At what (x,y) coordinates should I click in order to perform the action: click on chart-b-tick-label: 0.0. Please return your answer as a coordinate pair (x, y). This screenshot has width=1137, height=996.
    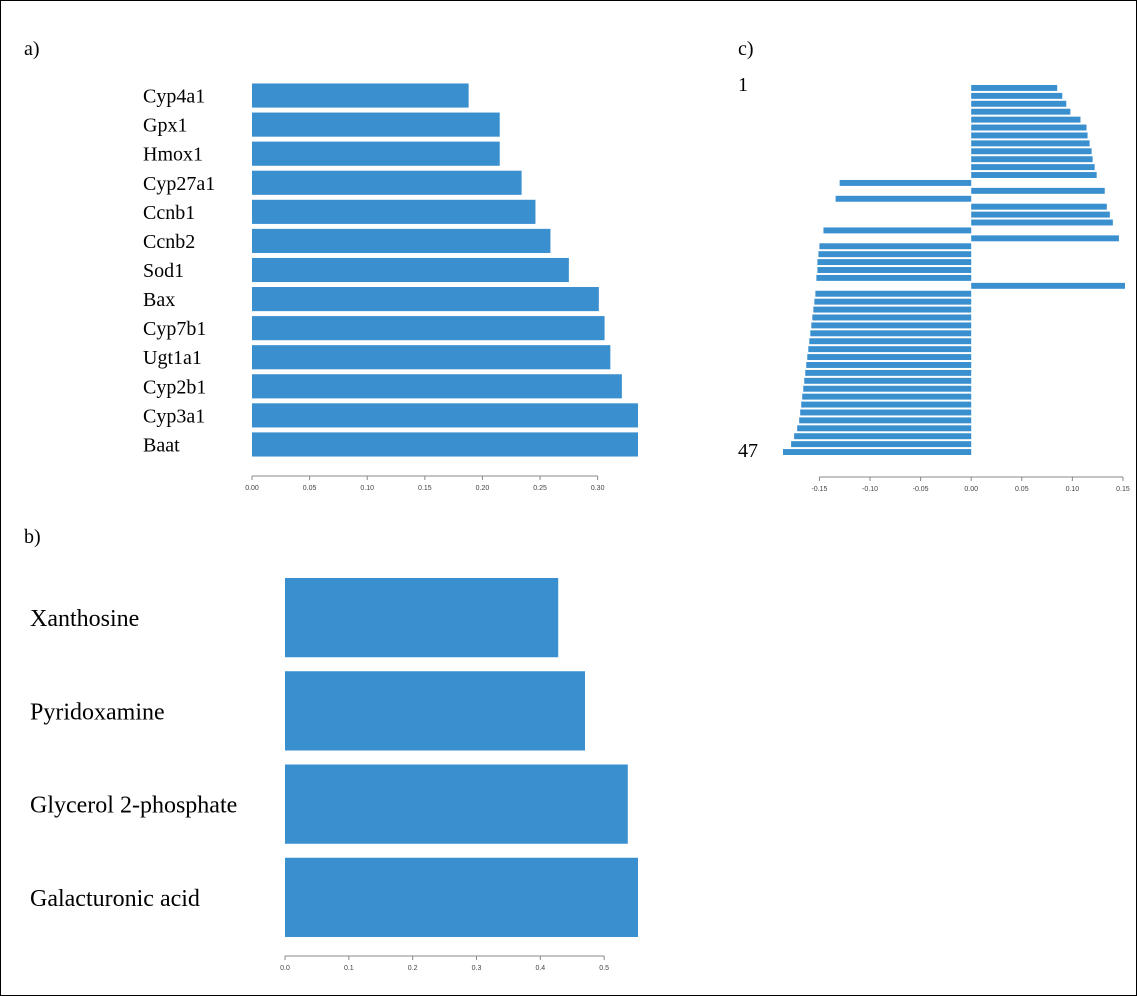
    Looking at the image, I should click on (285, 968).